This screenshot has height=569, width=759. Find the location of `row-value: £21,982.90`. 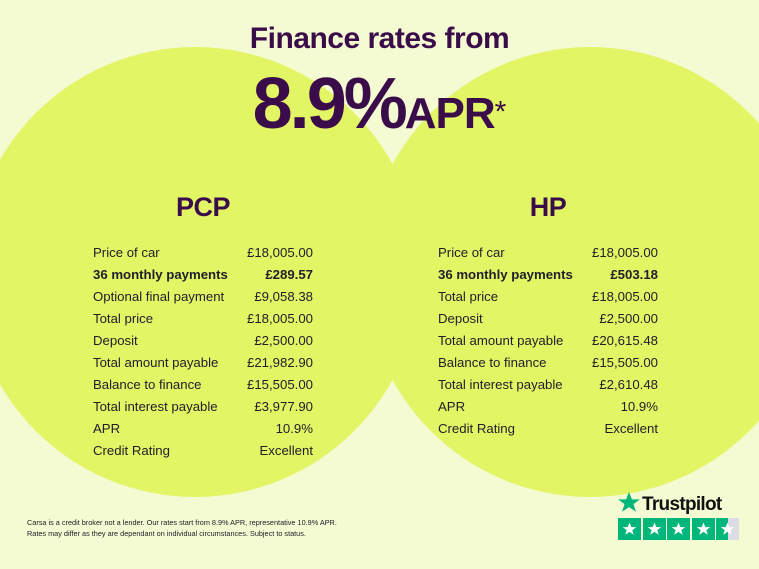

row-value: £21,982.90 is located at coordinates (279, 362).